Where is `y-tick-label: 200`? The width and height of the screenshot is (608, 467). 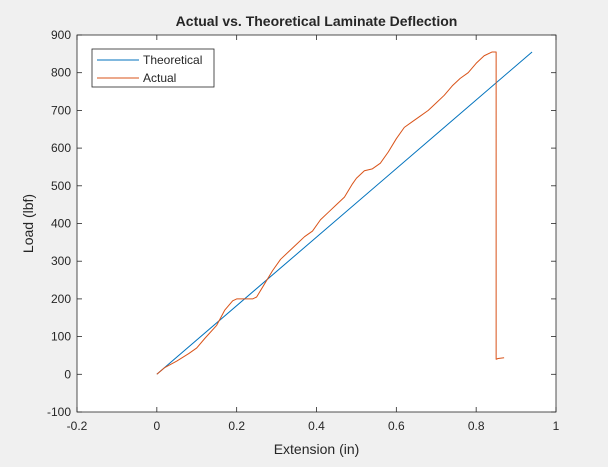 y-tick-label: 200 is located at coordinates (61, 299).